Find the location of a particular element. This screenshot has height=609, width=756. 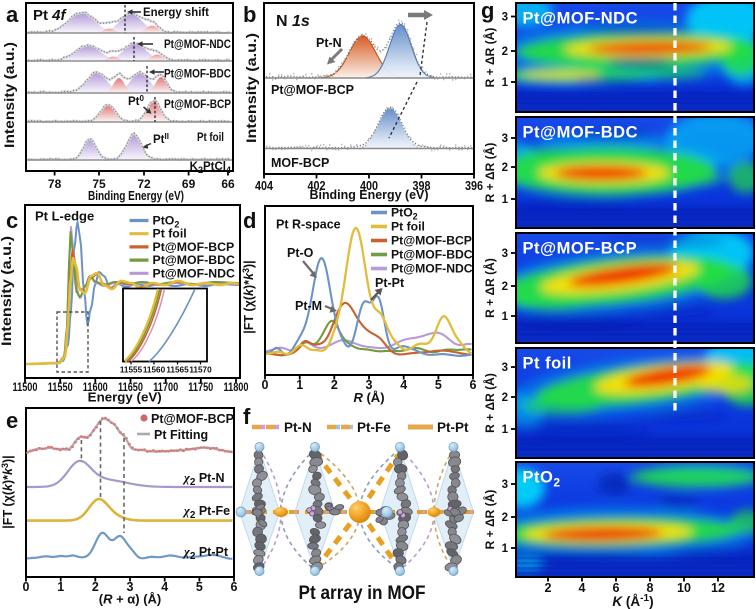

svg-text: 11600 is located at coordinates (95, 388).